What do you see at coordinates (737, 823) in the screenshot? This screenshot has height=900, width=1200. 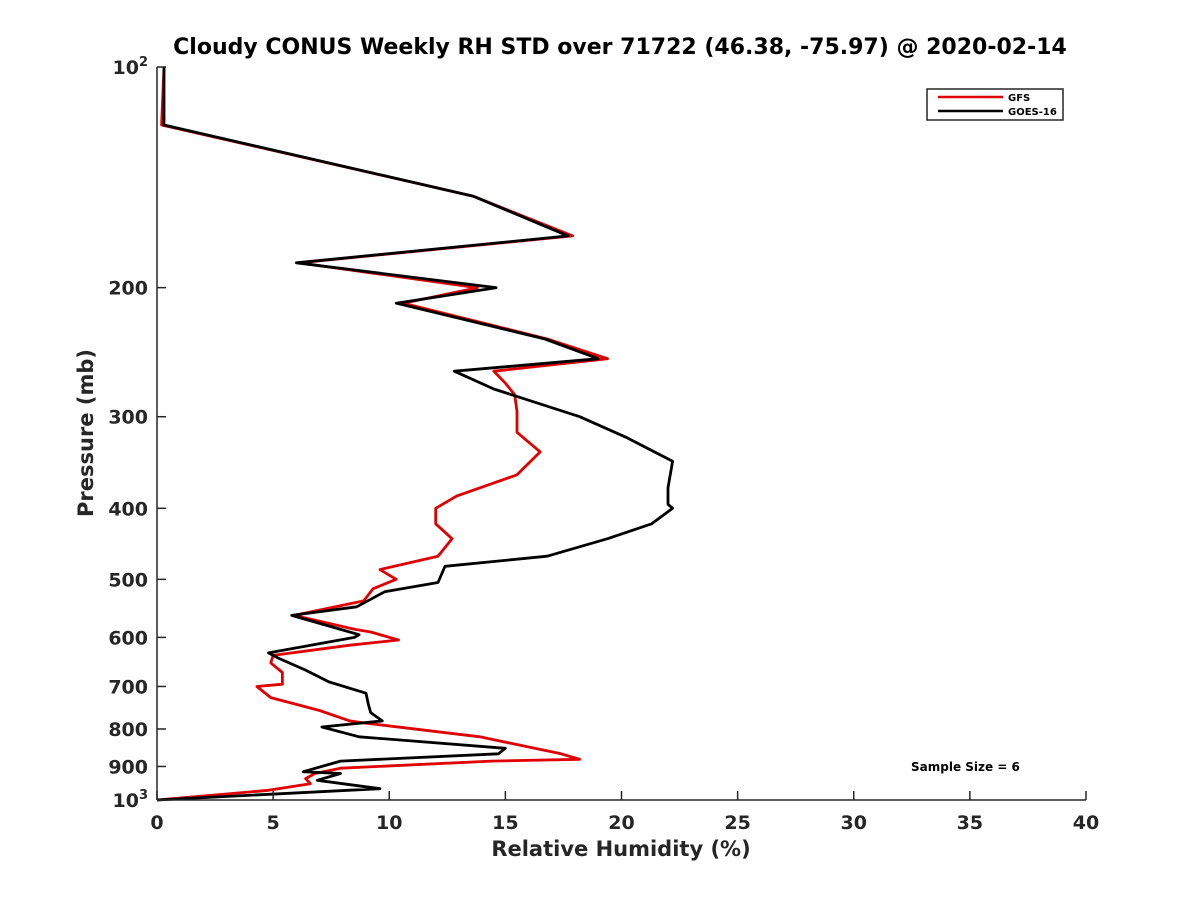 I see `x-tick-label: 25` at bounding box center [737, 823].